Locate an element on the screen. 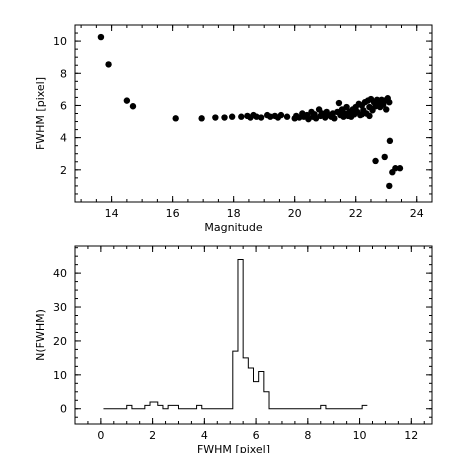  y-tick-label: 0 is located at coordinates (63, 409).